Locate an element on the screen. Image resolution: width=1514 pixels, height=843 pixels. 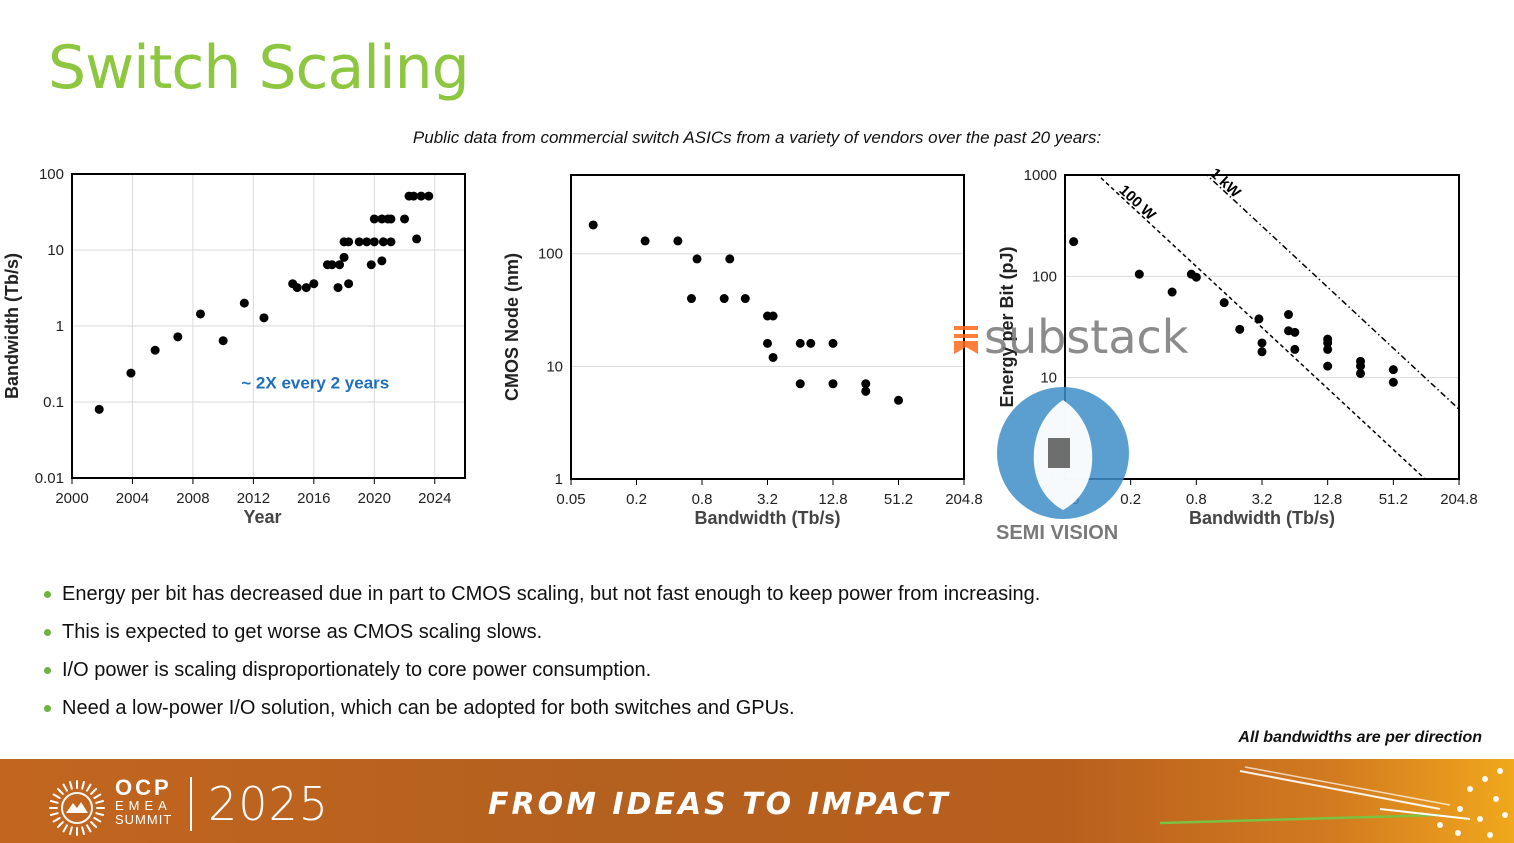
y-axis-title: CMOS Node (nm) is located at coordinates (512, 327).